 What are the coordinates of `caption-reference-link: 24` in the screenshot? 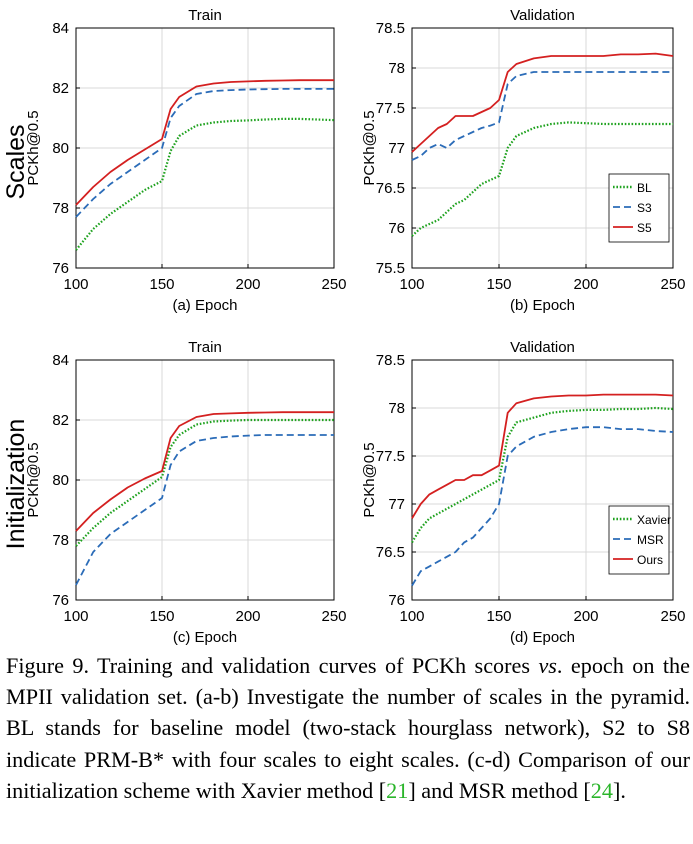 It's located at (601, 790).